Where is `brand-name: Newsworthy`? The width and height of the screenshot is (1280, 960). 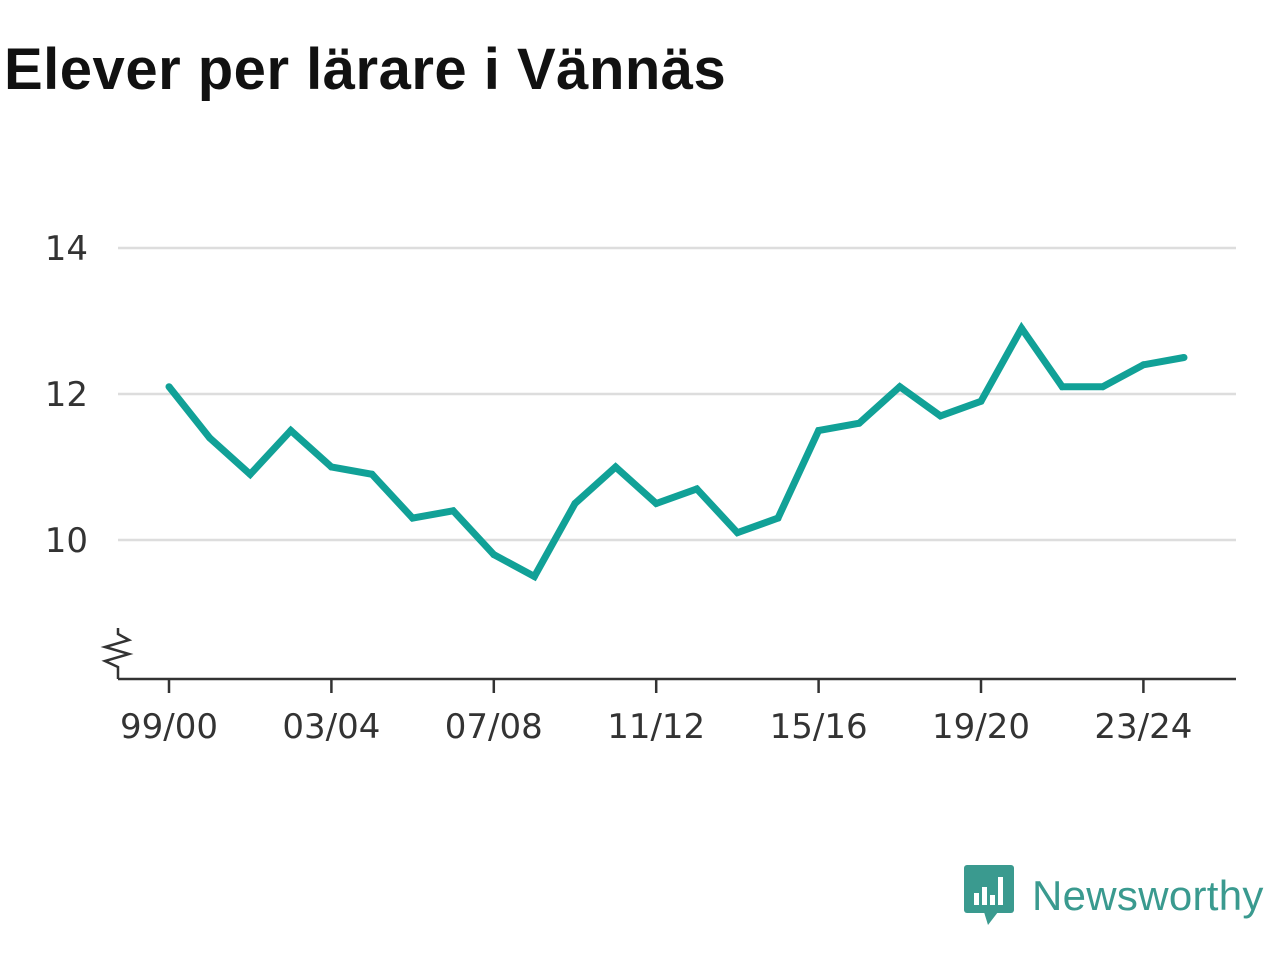
brand-name: Newsworthy is located at coordinates (1148, 895).